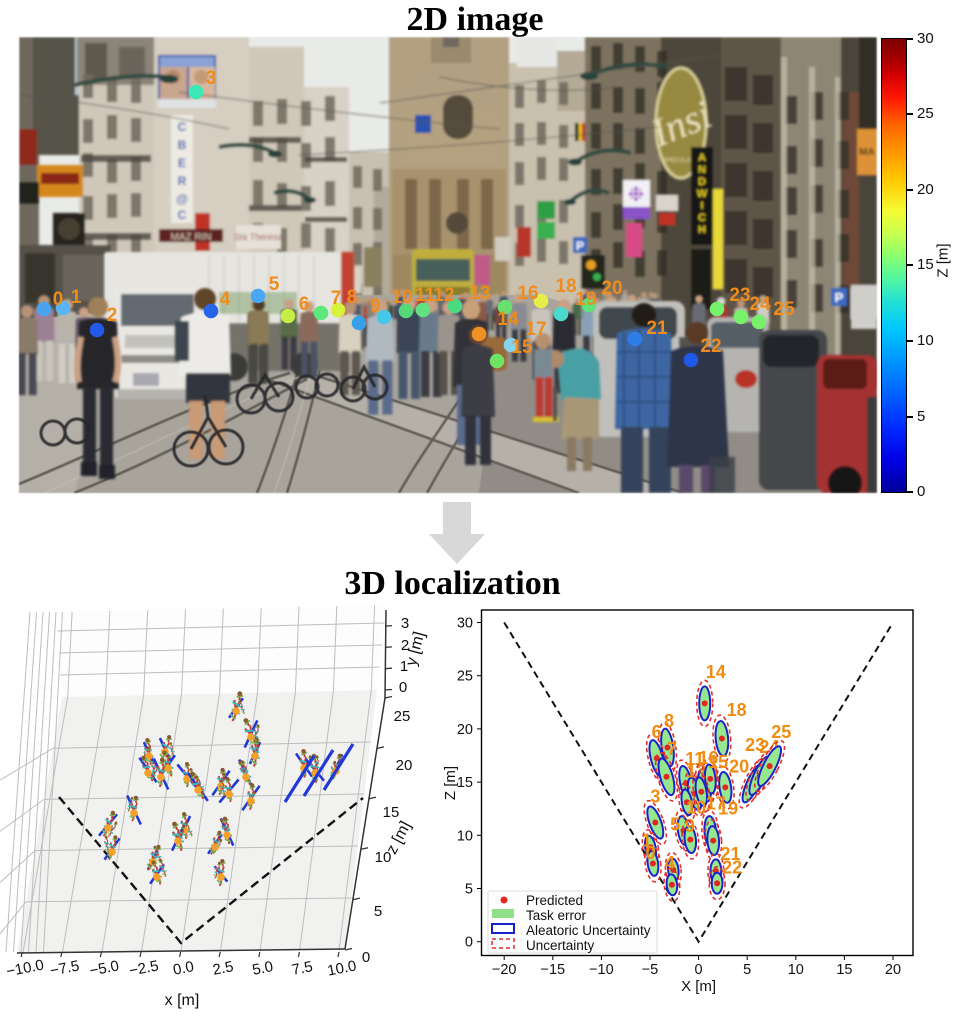 The width and height of the screenshot is (954, 1016). What do you see at coordinates (182, 181) in the screenshot?
I see `svg-text: R` at bounding box center [182, 181].